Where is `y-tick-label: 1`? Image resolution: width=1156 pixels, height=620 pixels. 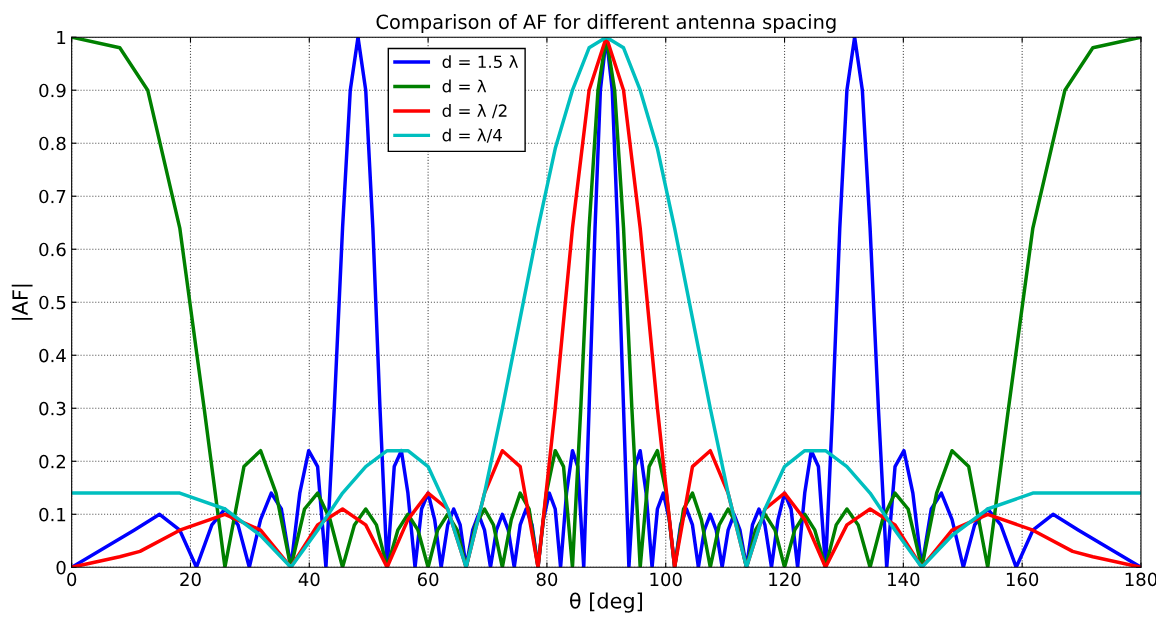 y-tick-label: 1 is located at coordinates (61, 37).